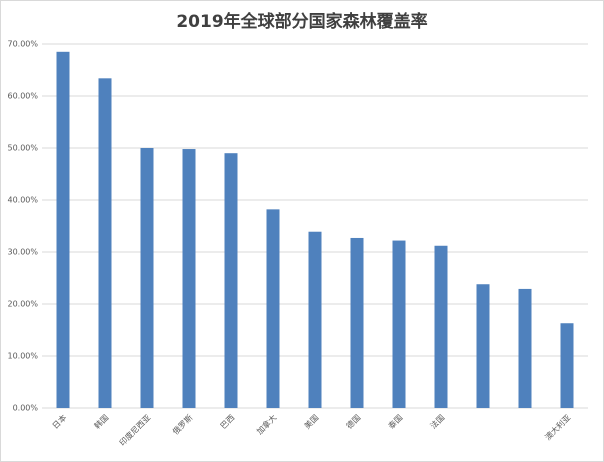 This screenshot has height=462, width=604. What do you see at coordinates (301, 21) in the screenshot?
I see `chart-title: 2019年全球部分国家森林覆盖率` at bounding box center [301, 21].